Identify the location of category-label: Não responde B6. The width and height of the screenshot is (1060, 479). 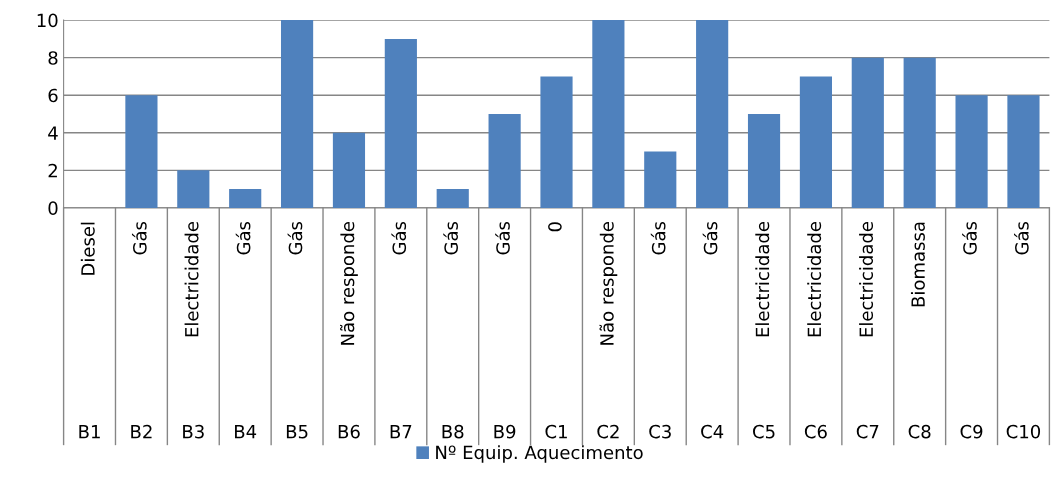
(349, 330).